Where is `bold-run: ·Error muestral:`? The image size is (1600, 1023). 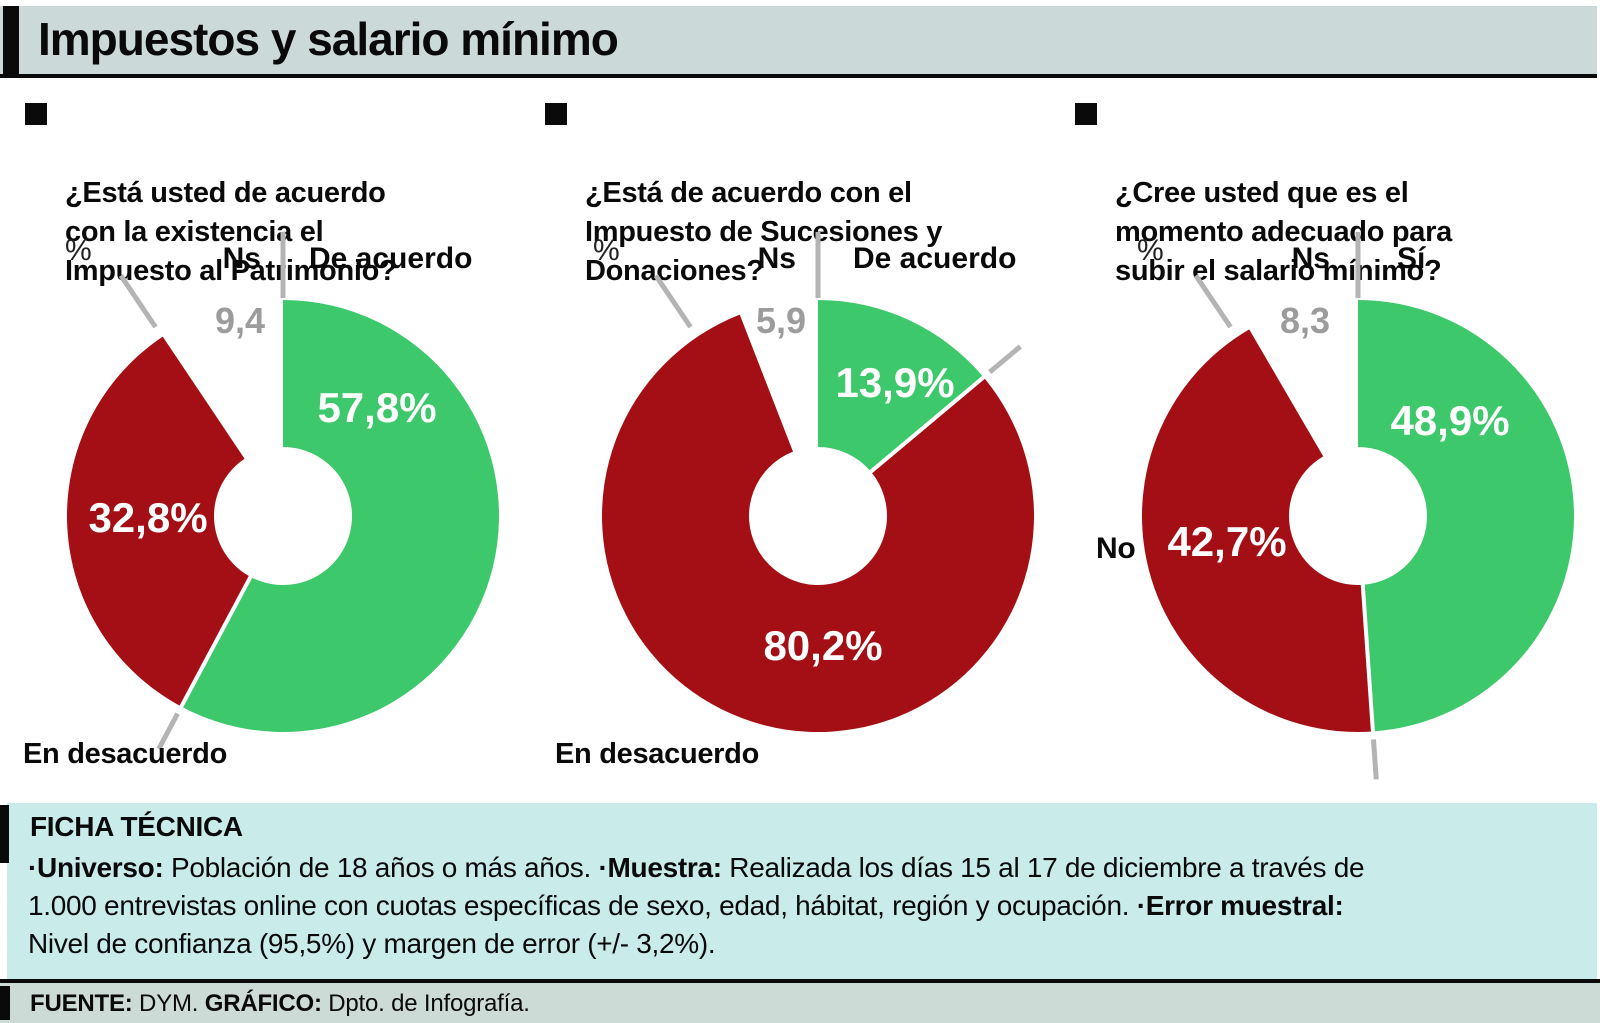 bold-run: ·Error muestral: is located at coordinates (1240, 905).